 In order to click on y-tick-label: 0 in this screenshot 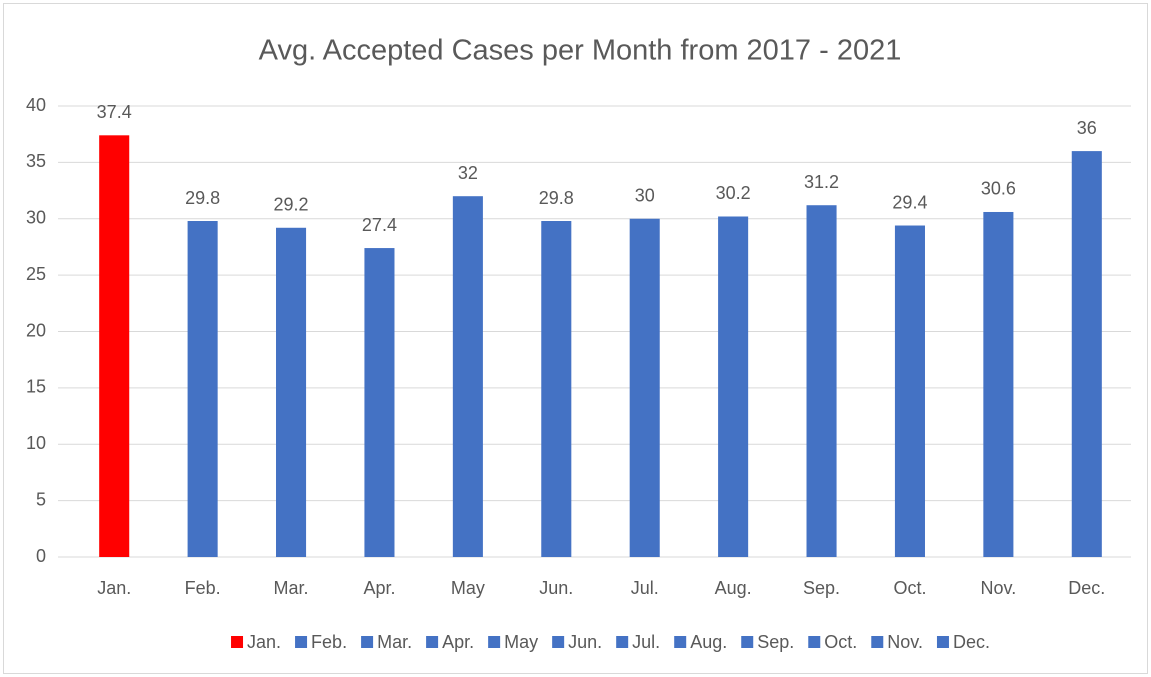, I will do `click(41, 556)`.